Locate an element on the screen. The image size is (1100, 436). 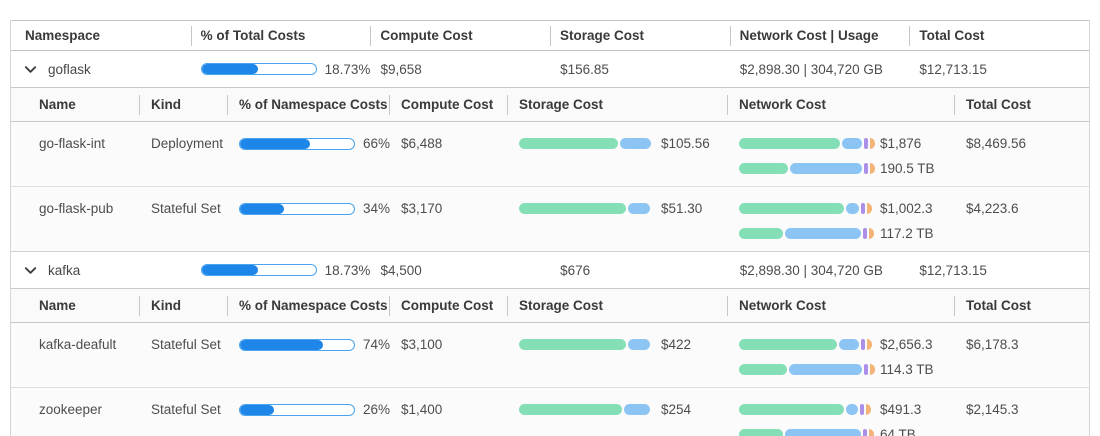
namespace-name-cell: kafka is located at coordinates (101, 270).